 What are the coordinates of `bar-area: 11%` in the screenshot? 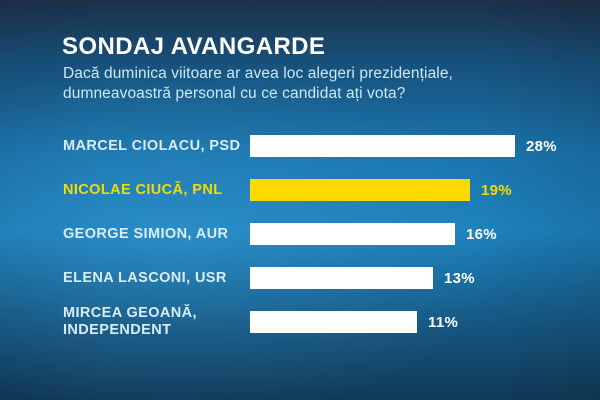 It's located at (354, 322).